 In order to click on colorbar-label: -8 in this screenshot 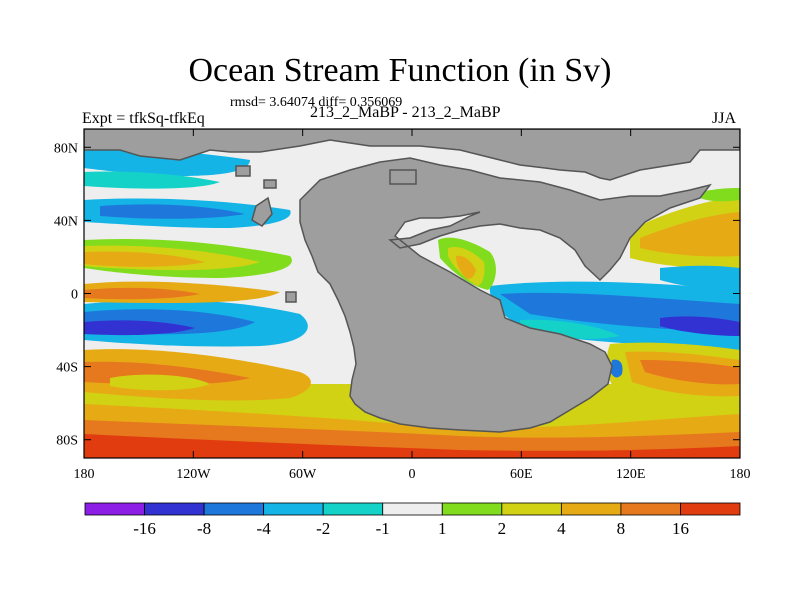, I will do `click(204, 528)`.